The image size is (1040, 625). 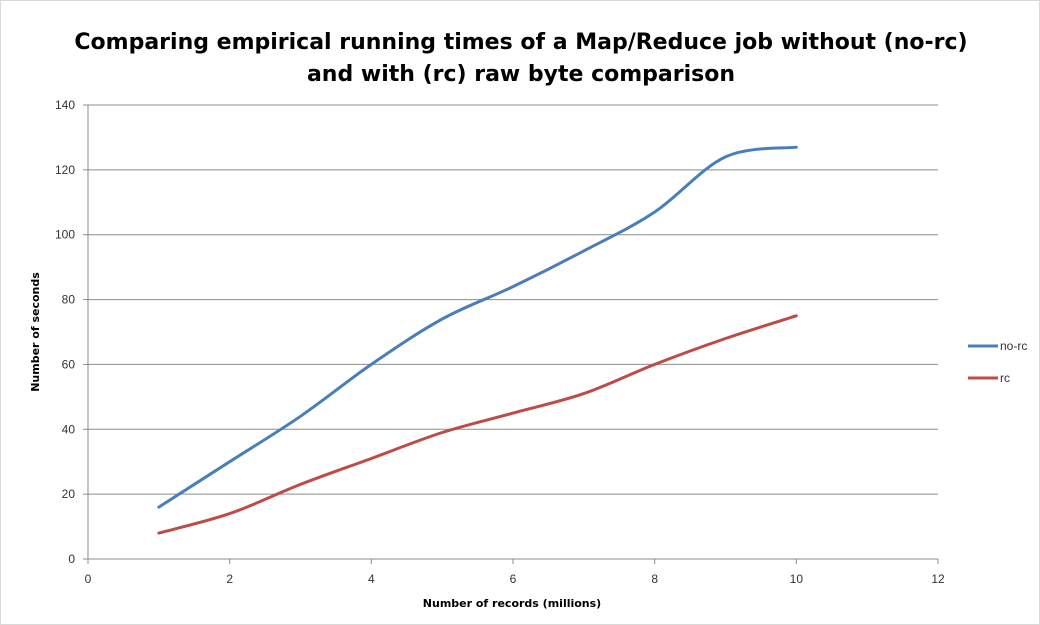 I want to click on y-tick-label-80: 80, so click(x=69, y=300).